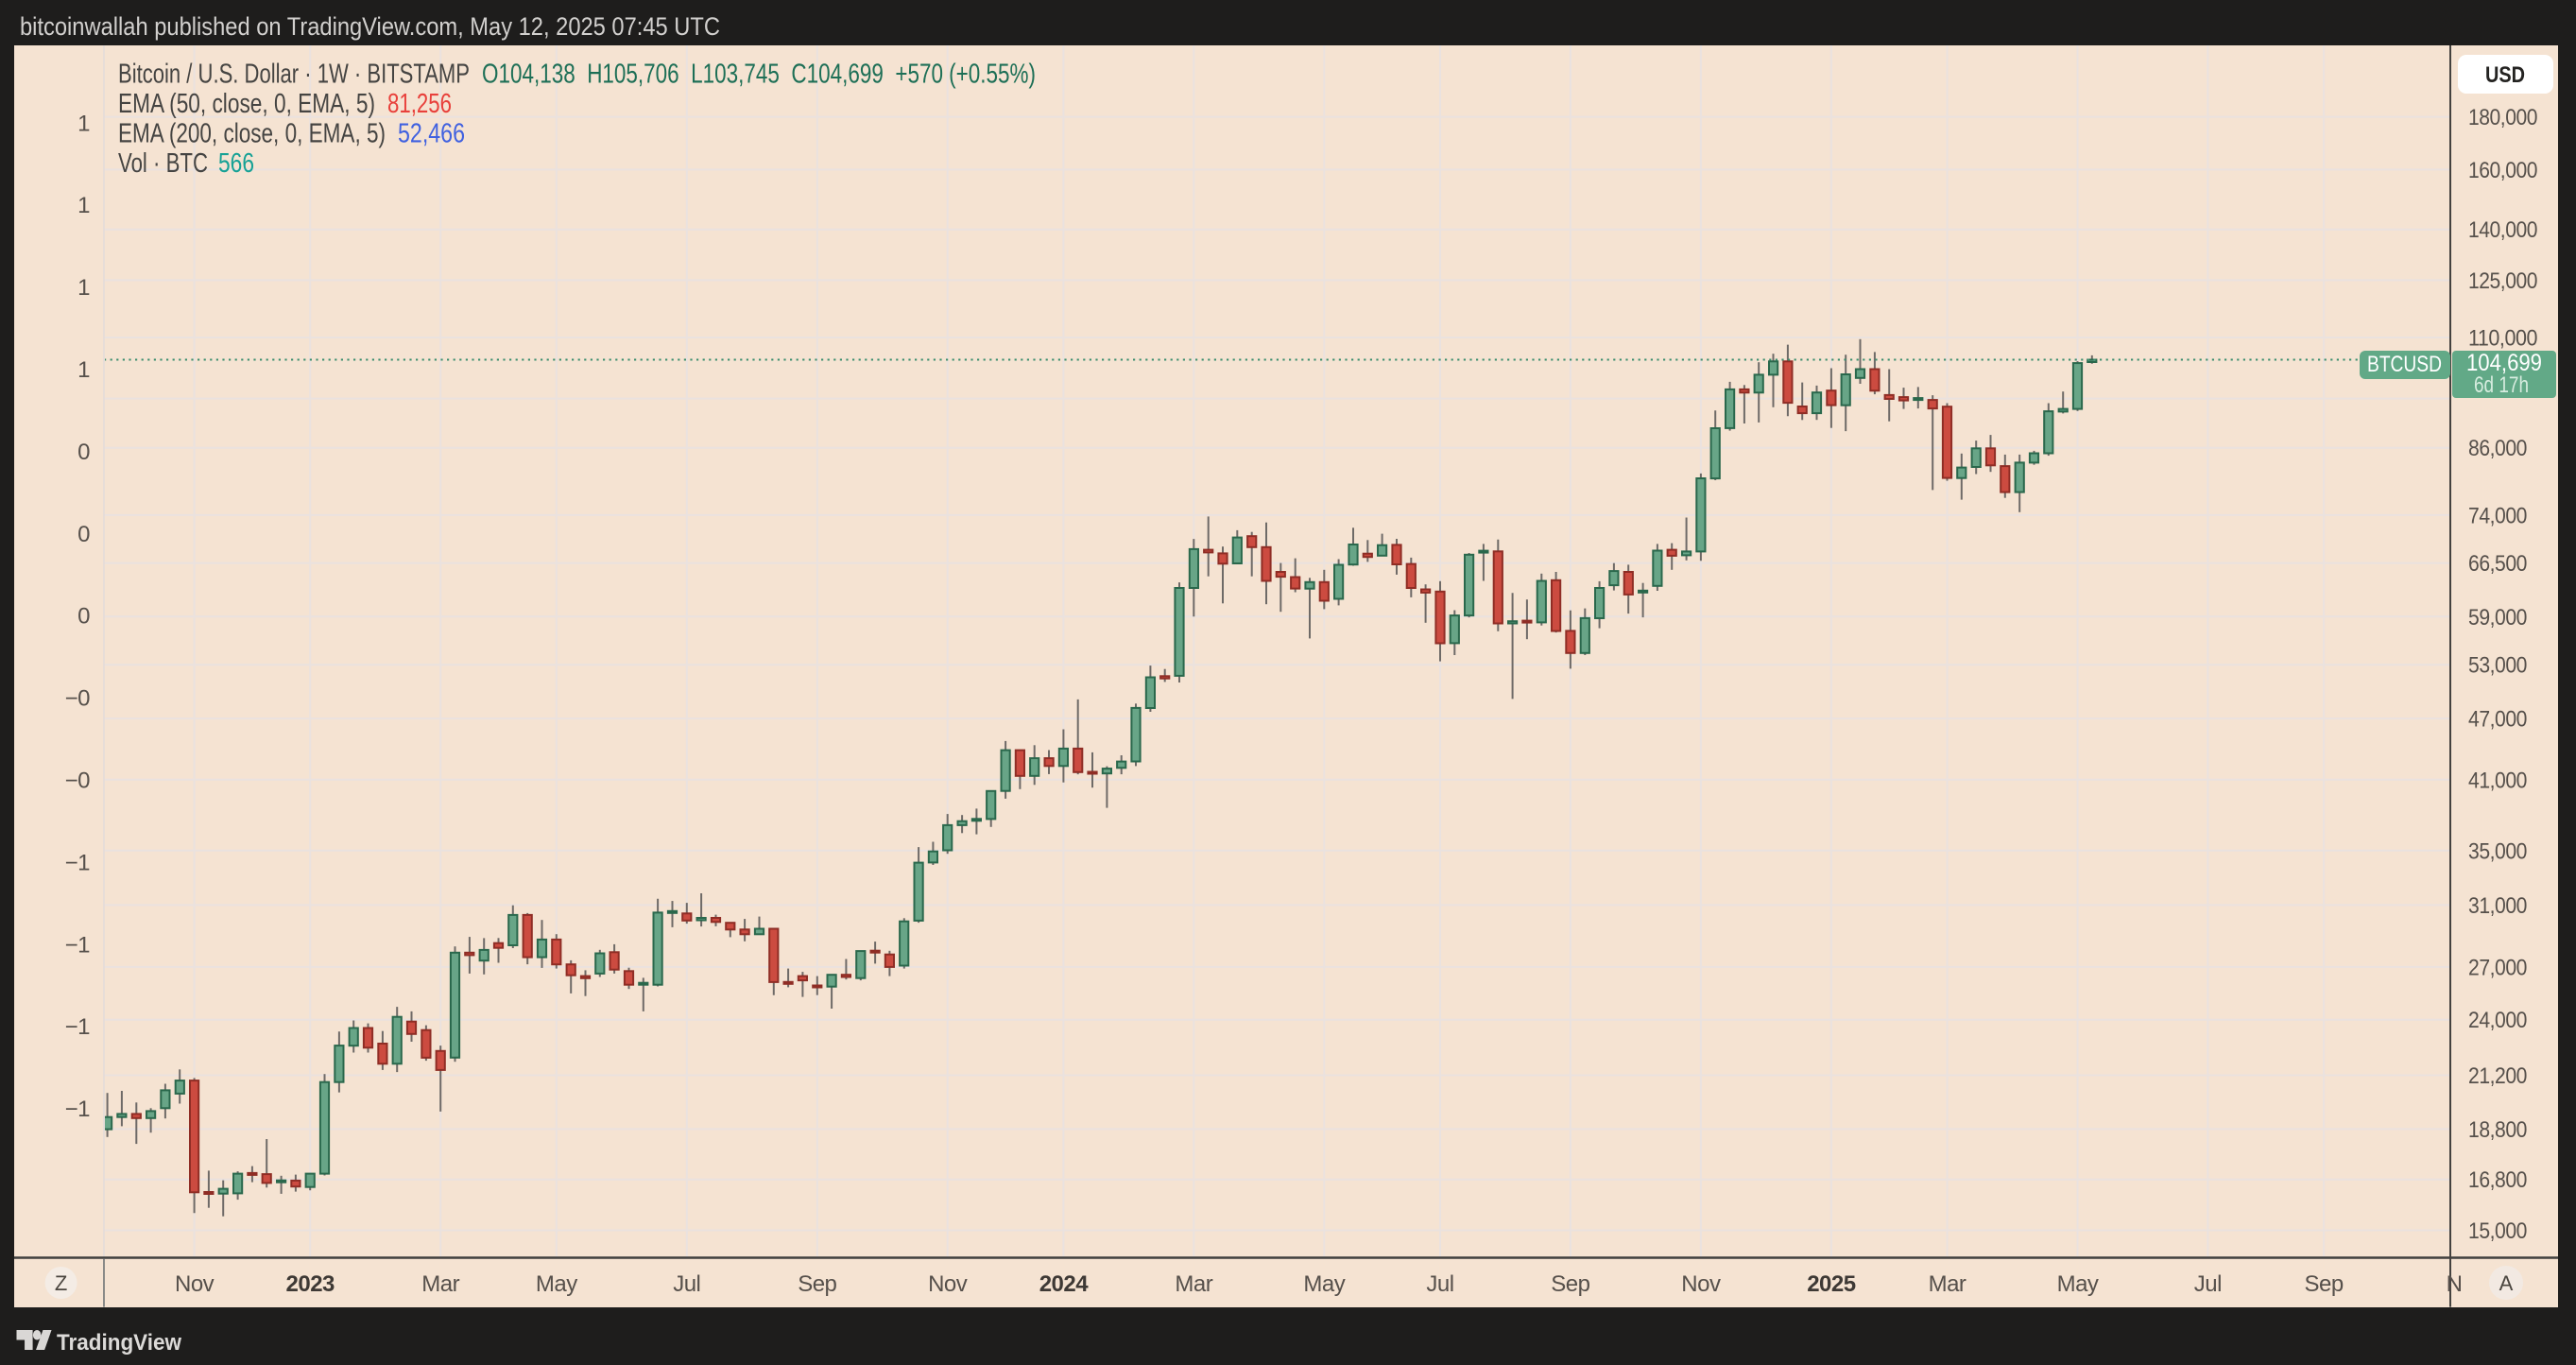 This screenshot has height=1365, width=2576. Describe the element at coordinates (2497, 780) in the screenshot. I see `svg-text: 41,000` at that location.